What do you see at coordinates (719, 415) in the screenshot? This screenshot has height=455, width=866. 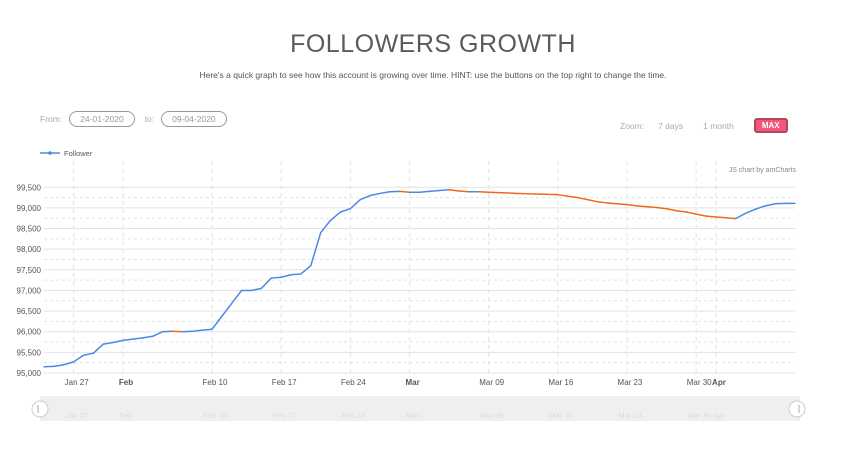 I see `scrollbar-tick-label: Apr` at bounding box center [719, 415].